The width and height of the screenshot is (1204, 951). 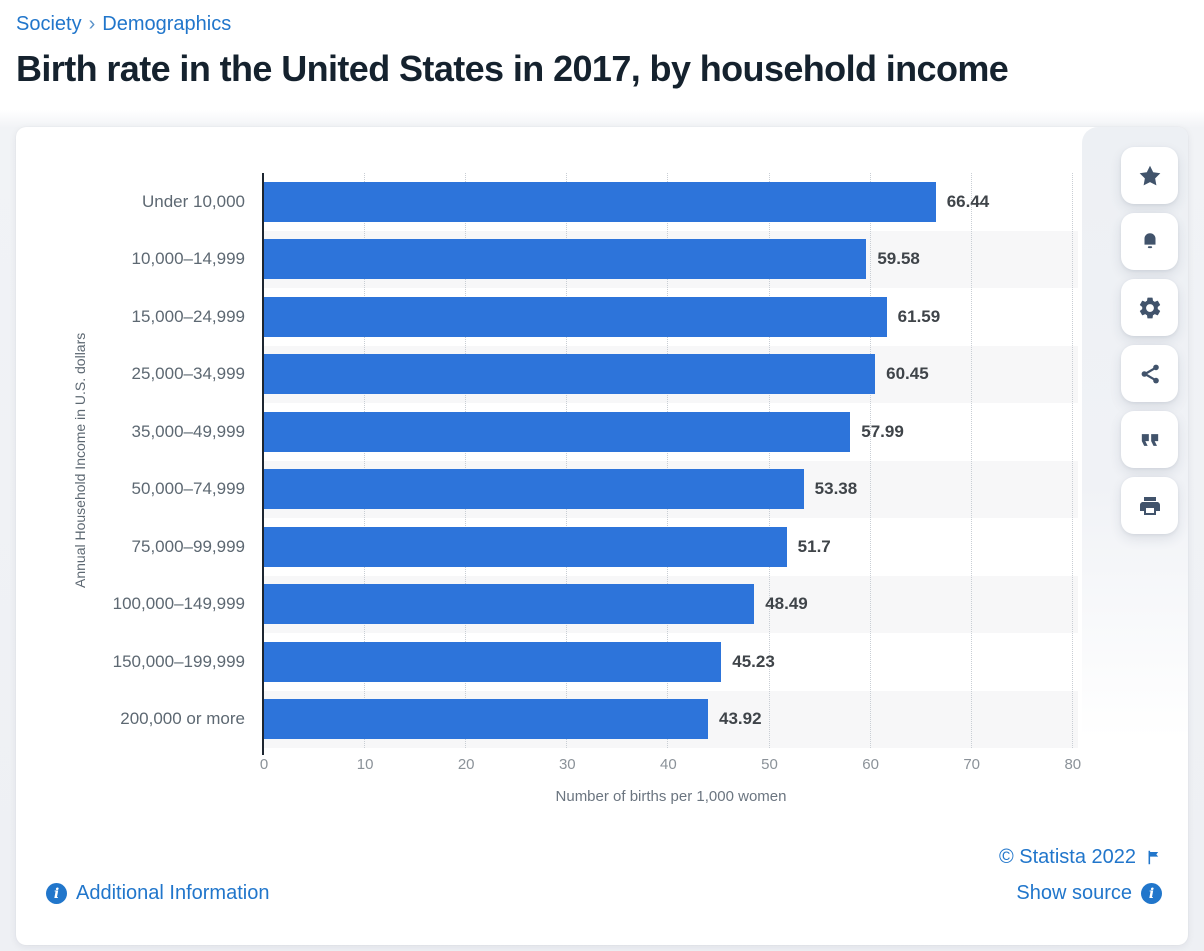 I want to click on x-axis-title: Number of births per 1,000 women, so click(x=671, y=796).